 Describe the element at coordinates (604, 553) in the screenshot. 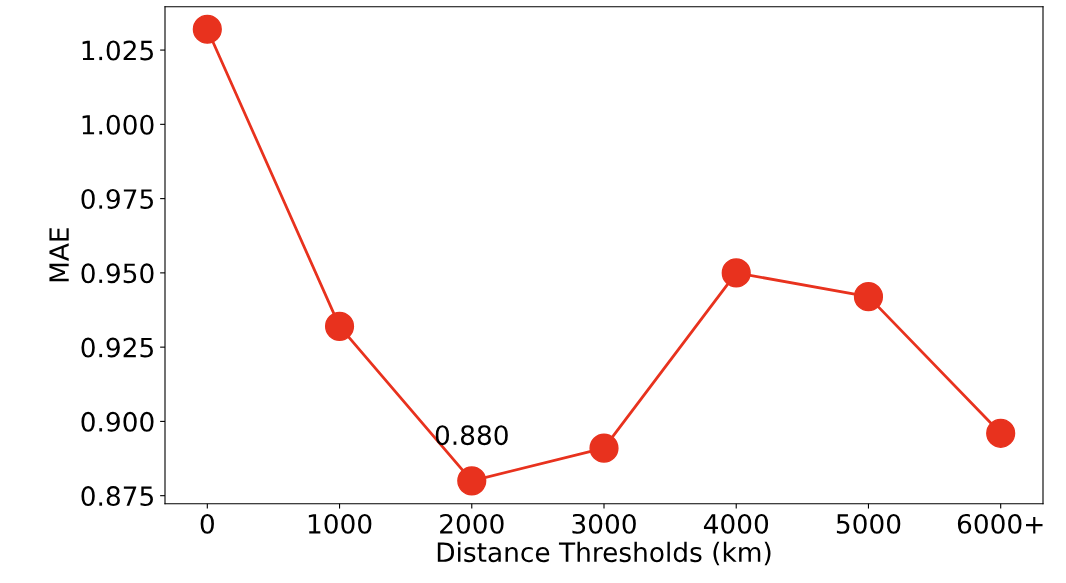

I see `x-axis-title: Distance Thresholds (km)` at that location.